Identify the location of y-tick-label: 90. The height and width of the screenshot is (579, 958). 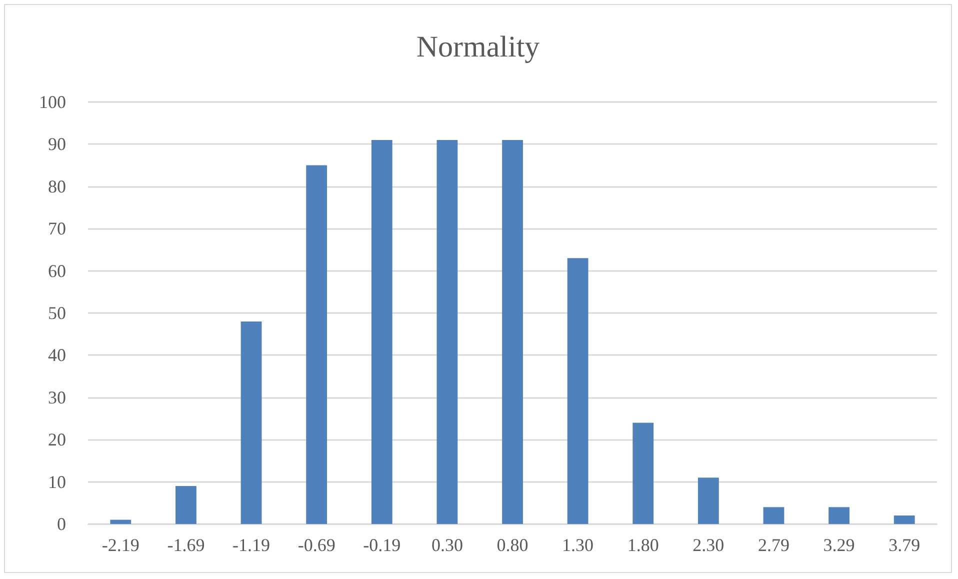
(57, 144).